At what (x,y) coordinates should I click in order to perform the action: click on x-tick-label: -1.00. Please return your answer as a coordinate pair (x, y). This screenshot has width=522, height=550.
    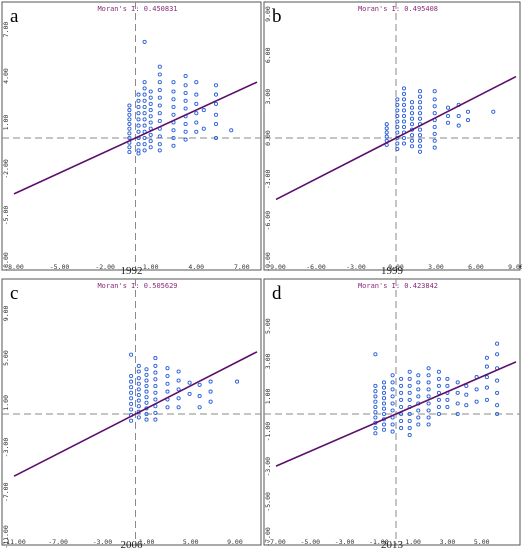
    Looking at the image, I should click on (379, 542).